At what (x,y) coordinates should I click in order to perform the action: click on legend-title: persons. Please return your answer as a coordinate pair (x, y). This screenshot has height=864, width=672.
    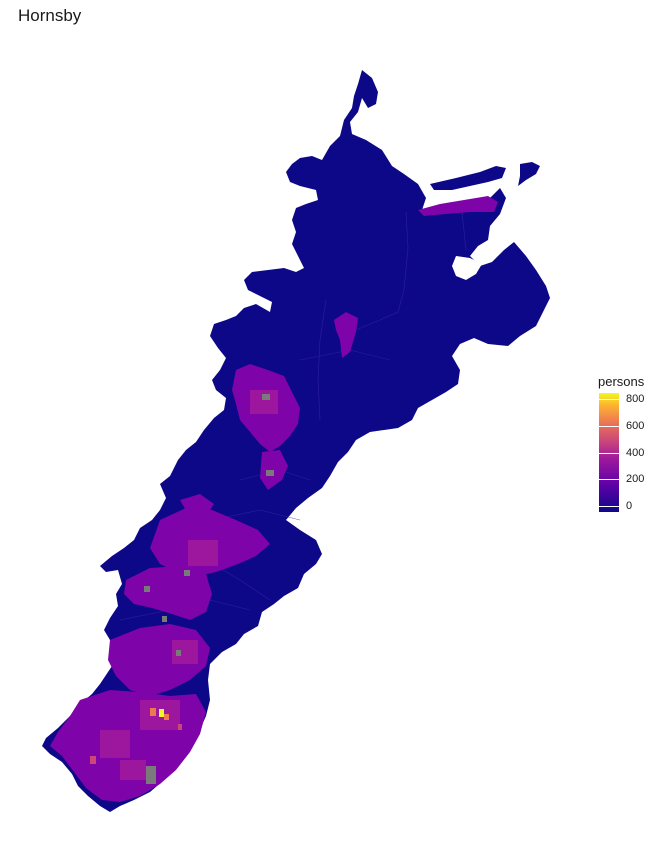
    Looking at the image, I should click on (621, 381).